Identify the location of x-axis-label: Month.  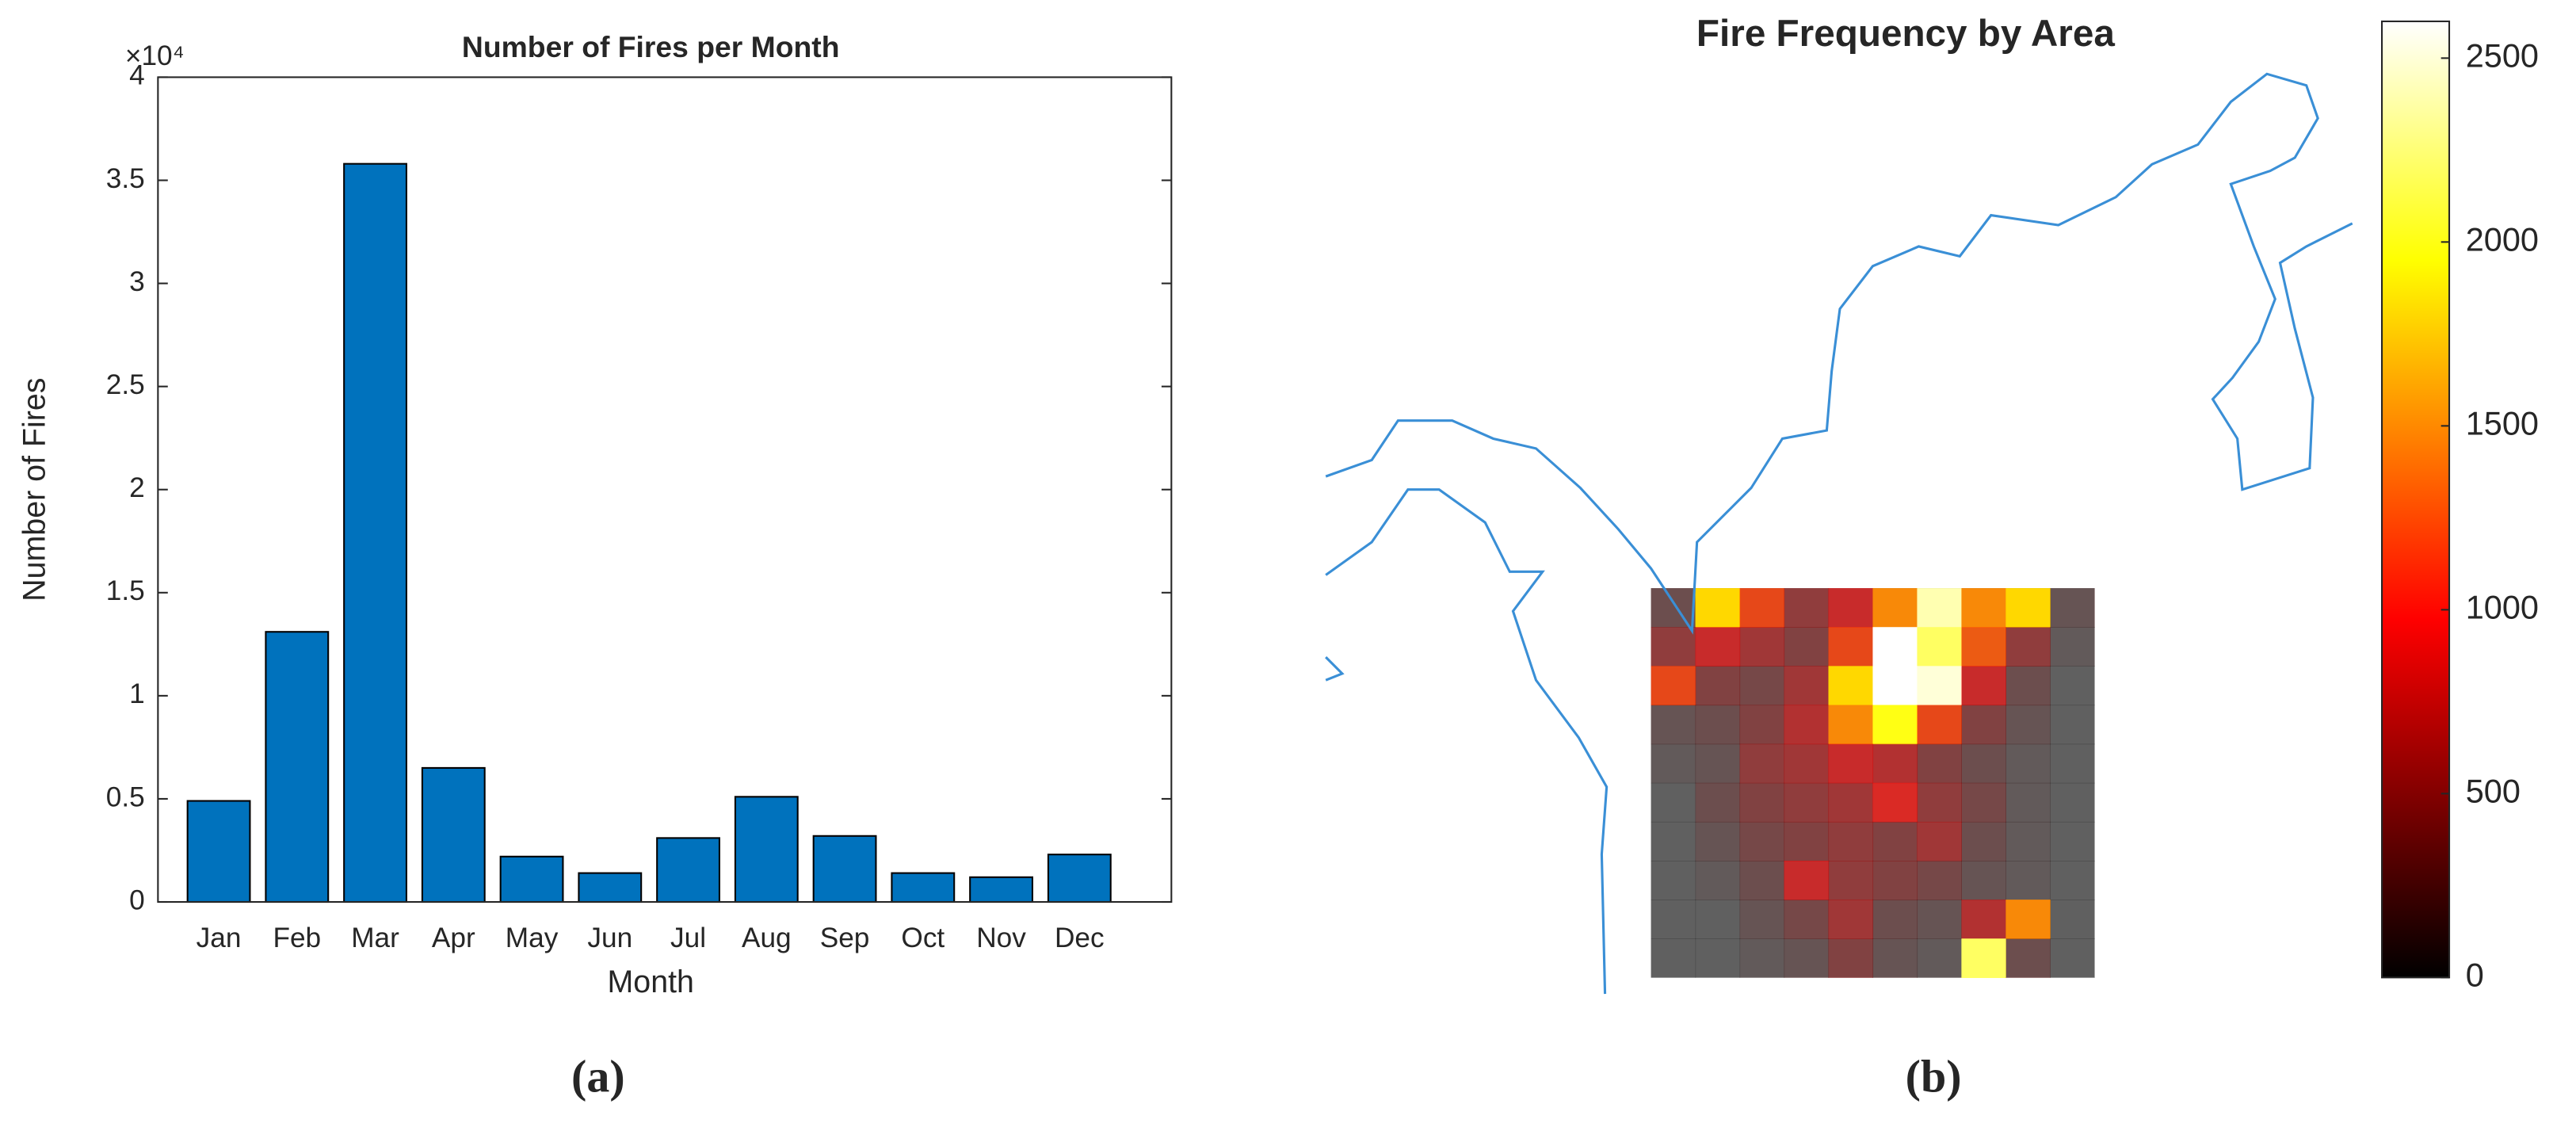
(651, 982).